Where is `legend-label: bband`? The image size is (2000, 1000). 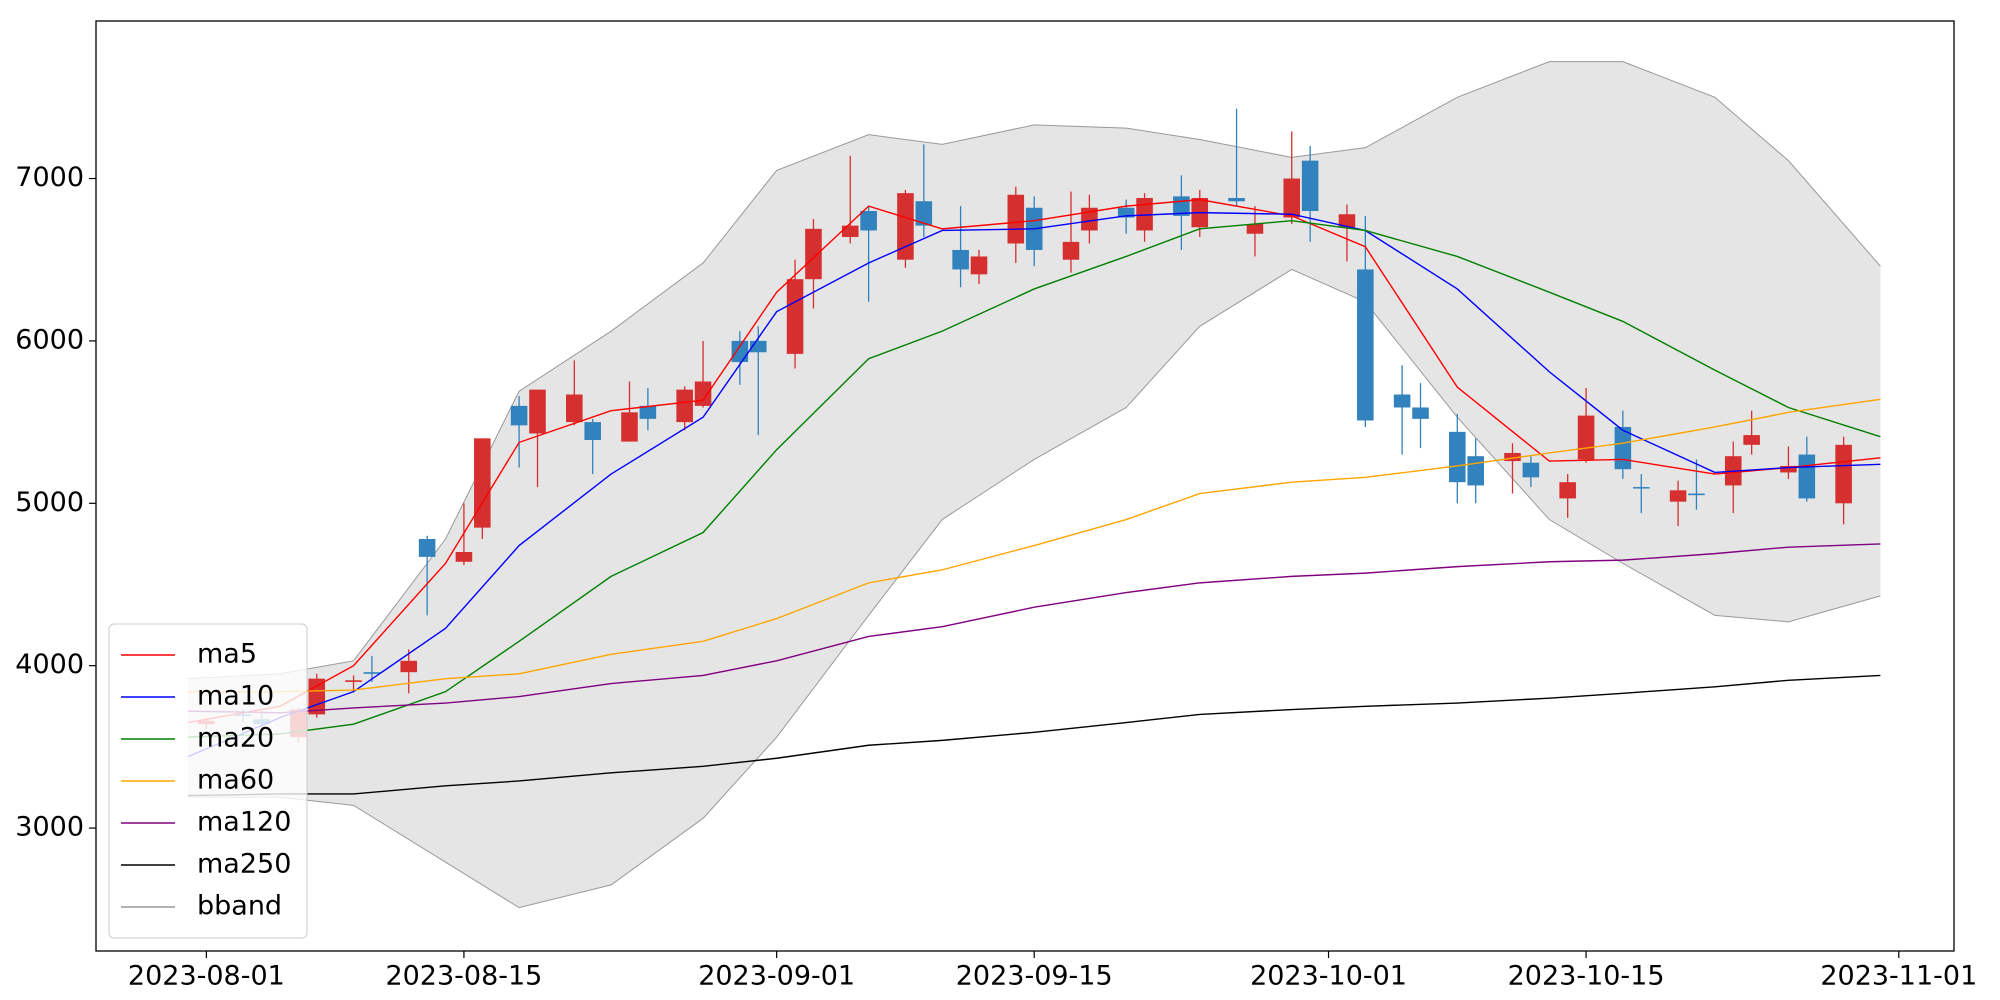 legend-label: bband is located at coordinates (239, 906).